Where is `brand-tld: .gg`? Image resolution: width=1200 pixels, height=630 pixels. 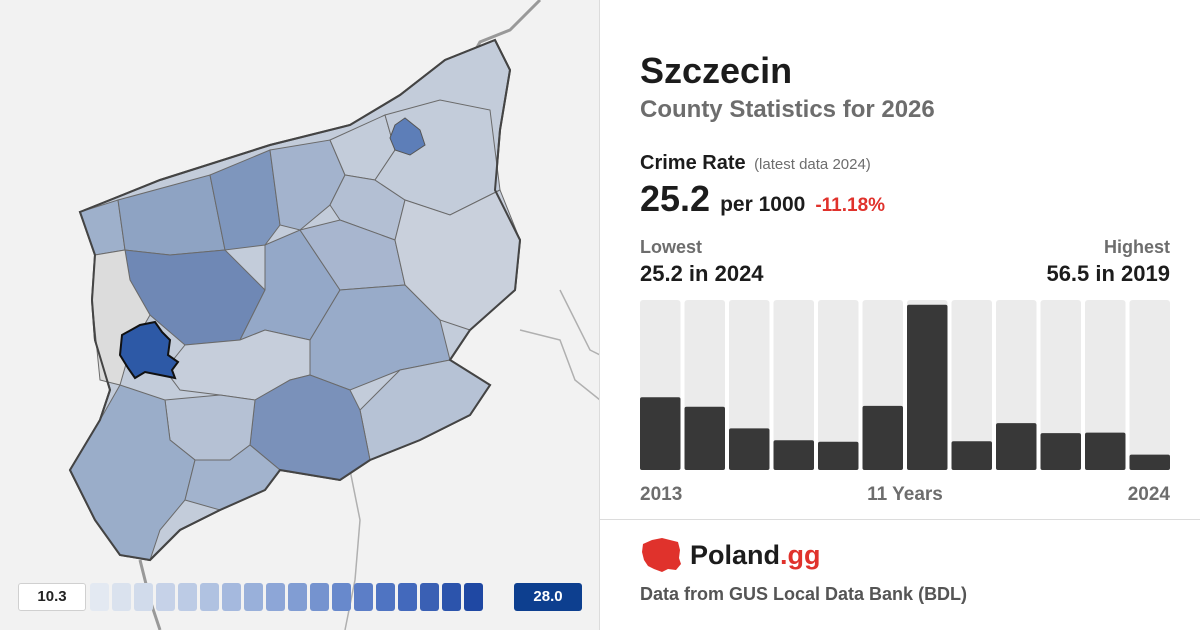
brand-tld: .gg is located at coordinates (800, 554).